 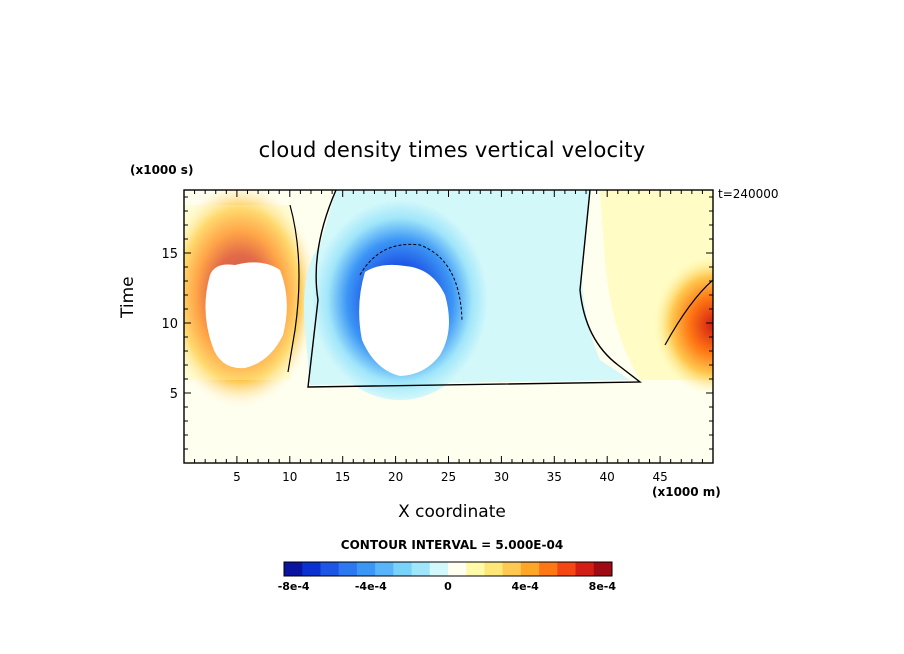 What do you see at coordinates (371, 586) in the screenshot?
I see `colorbar-tick-label: -4e-4` at bounding box center [371, 586].